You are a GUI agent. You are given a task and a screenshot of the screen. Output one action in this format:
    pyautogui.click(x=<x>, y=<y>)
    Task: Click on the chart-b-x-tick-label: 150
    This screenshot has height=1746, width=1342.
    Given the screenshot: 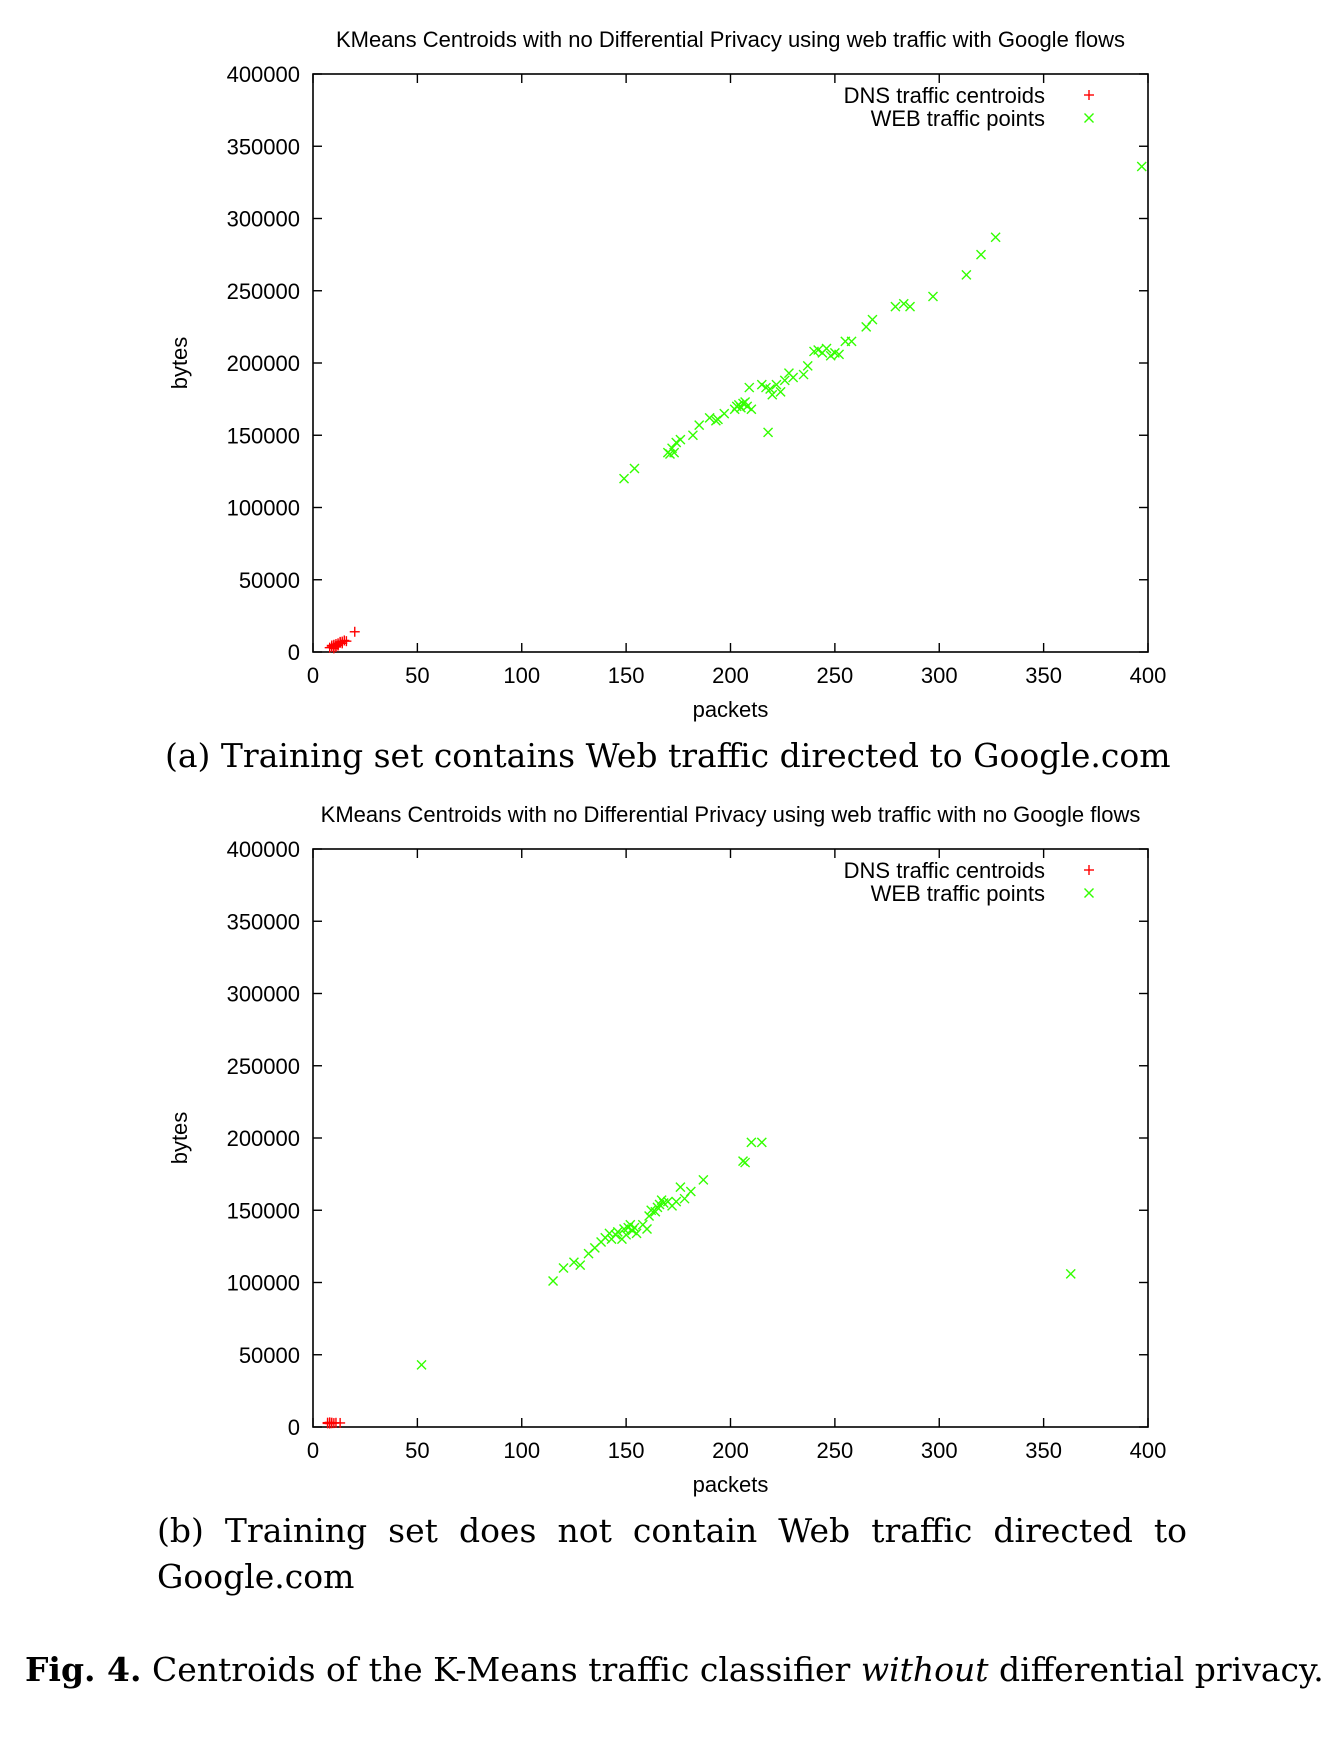 What is the action you would take?
    pyautogui.click(x=626, y=1450)
    